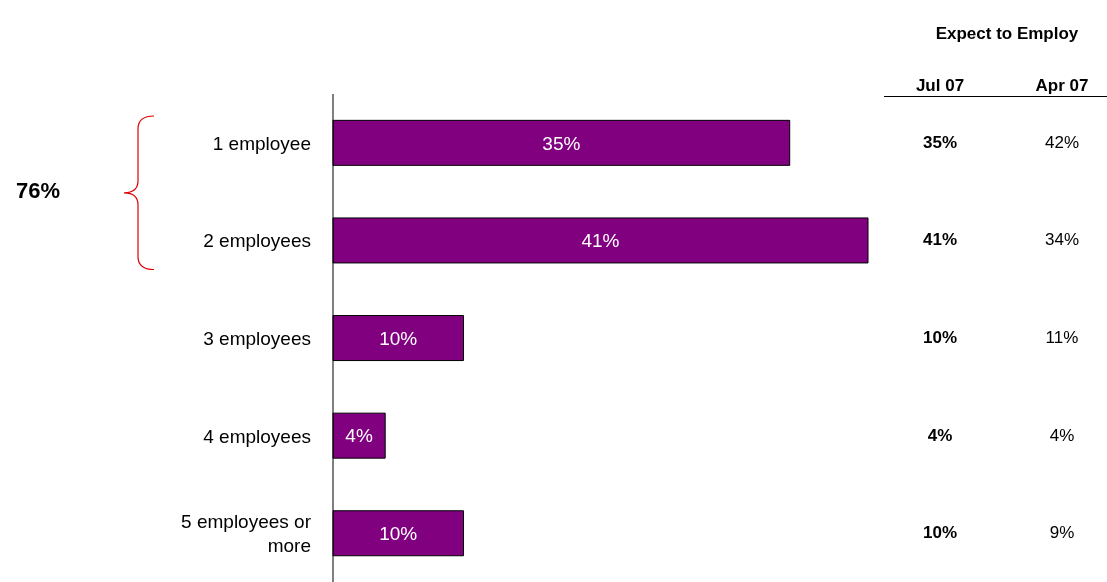  I want to click on text: Expect to Employ, so click(1007, 34).